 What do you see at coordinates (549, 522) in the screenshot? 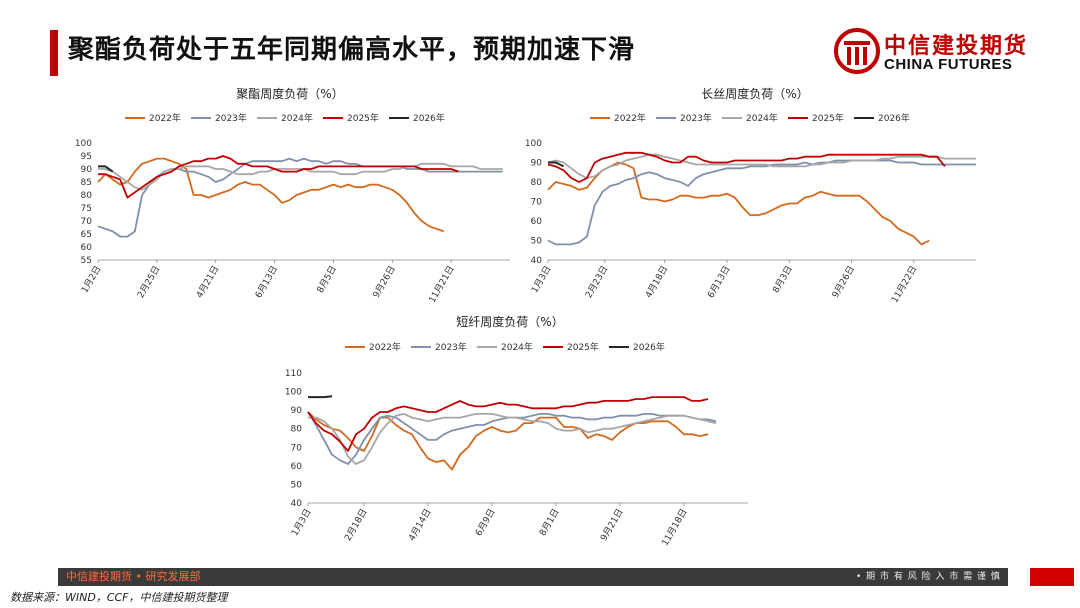
I see `x-tick-label: 8月1日` at bounding box center [549, 522].